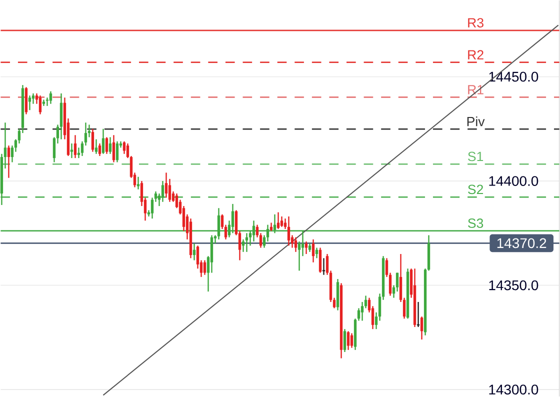 The width and height of the screenshot is (560, 399). I want to click on ref-line-label: R3, so click(476, 23).